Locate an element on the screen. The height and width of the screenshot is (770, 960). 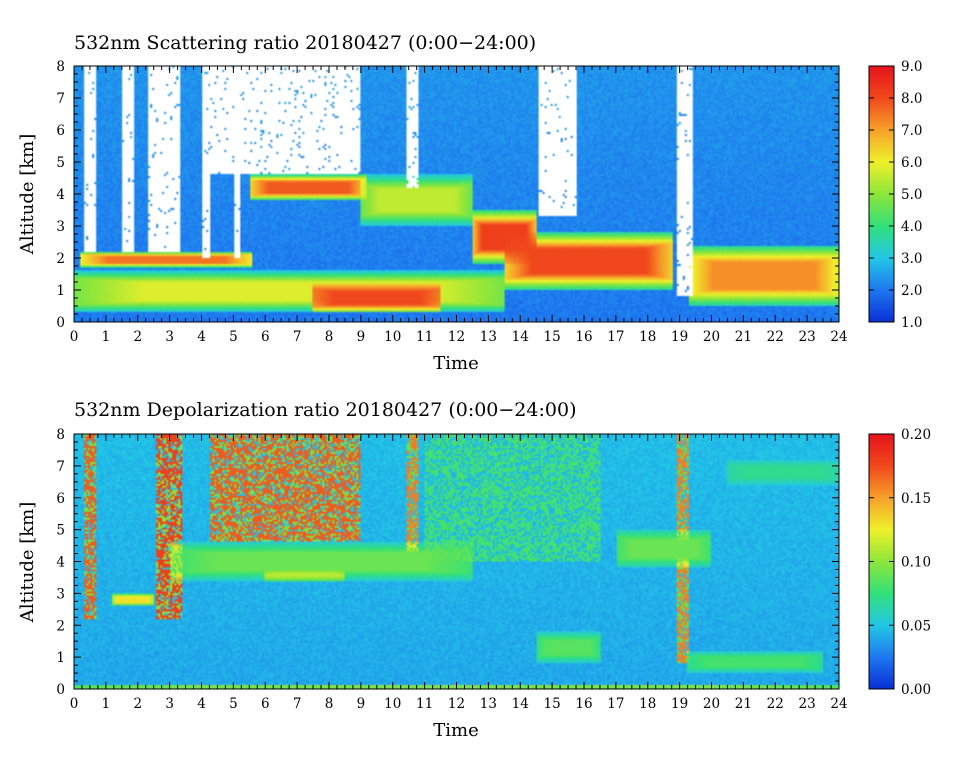
scattering-xlabel: Time is located at coordinates (455, 363).